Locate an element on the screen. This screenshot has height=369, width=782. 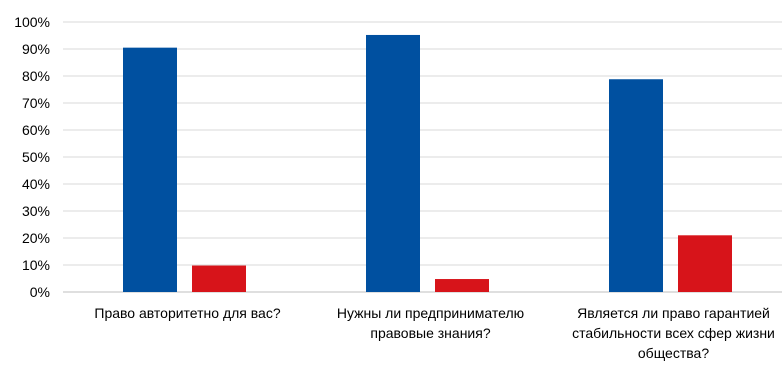
x-category-label: Нужны ли предпринимателю is located at coordinates (430, 313).